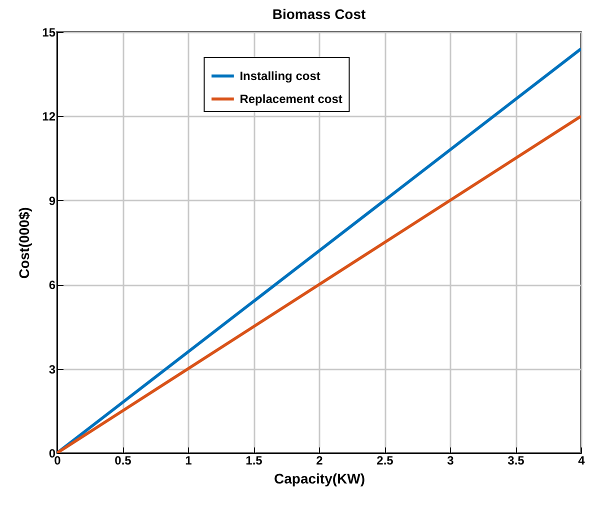 The image size is (590, 506). What do you see at coordinates (24, 243) in the screenshot?
I see `y-axis-title: Cost(000$)` at bounding box center [24, 243].